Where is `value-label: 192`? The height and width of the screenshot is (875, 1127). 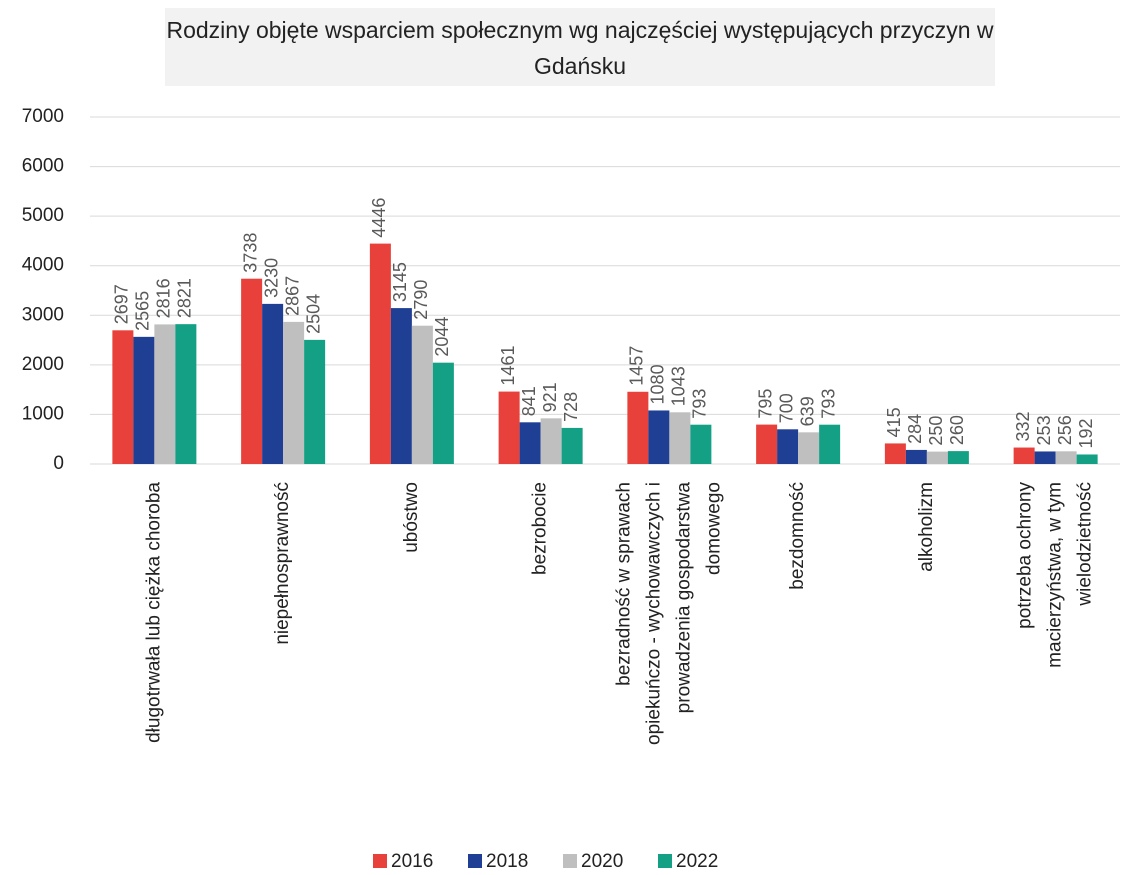 value-label: 192 is located at coordinates (1086, 433).